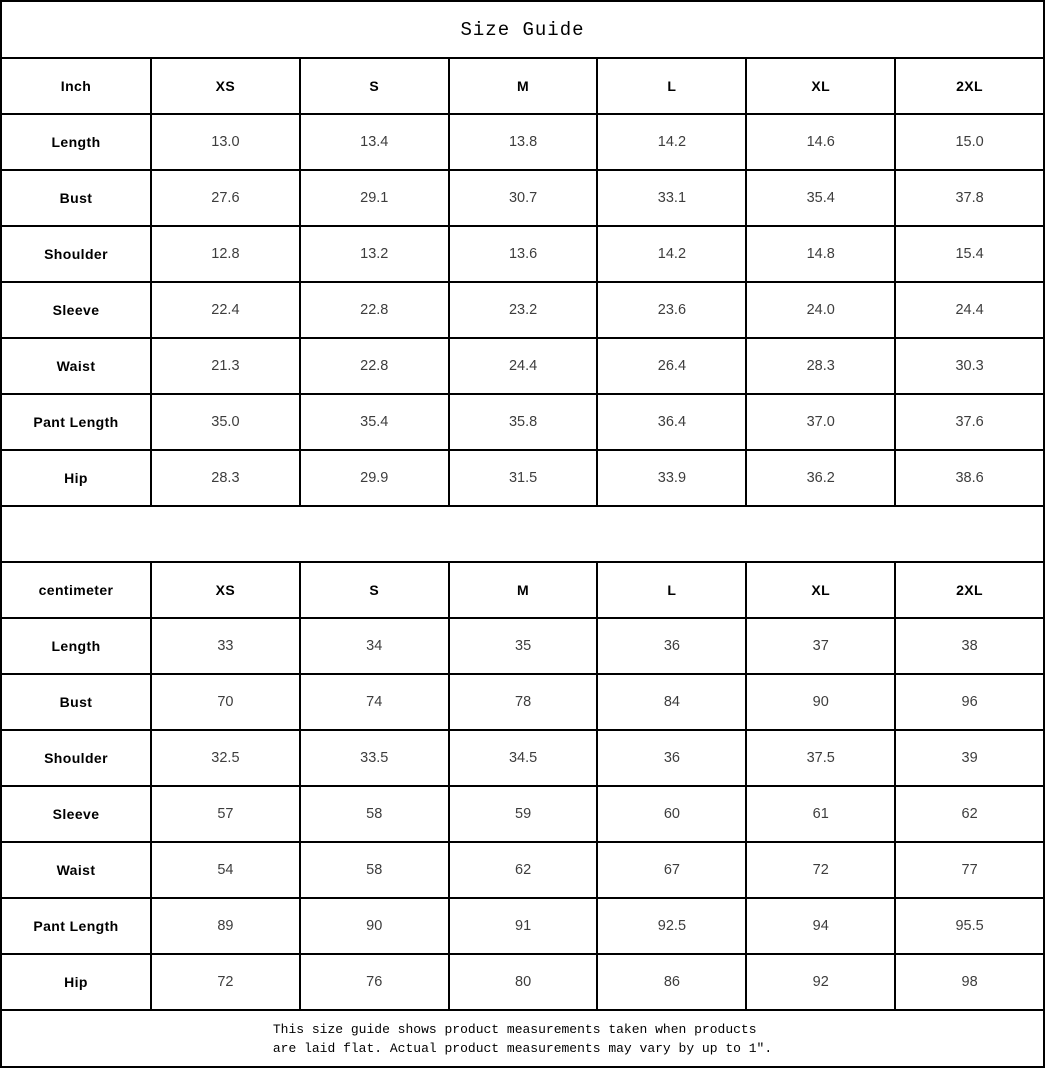  I want to click on measurement-row: Waist 54 58 62 67 72 77, so click(522, 870).